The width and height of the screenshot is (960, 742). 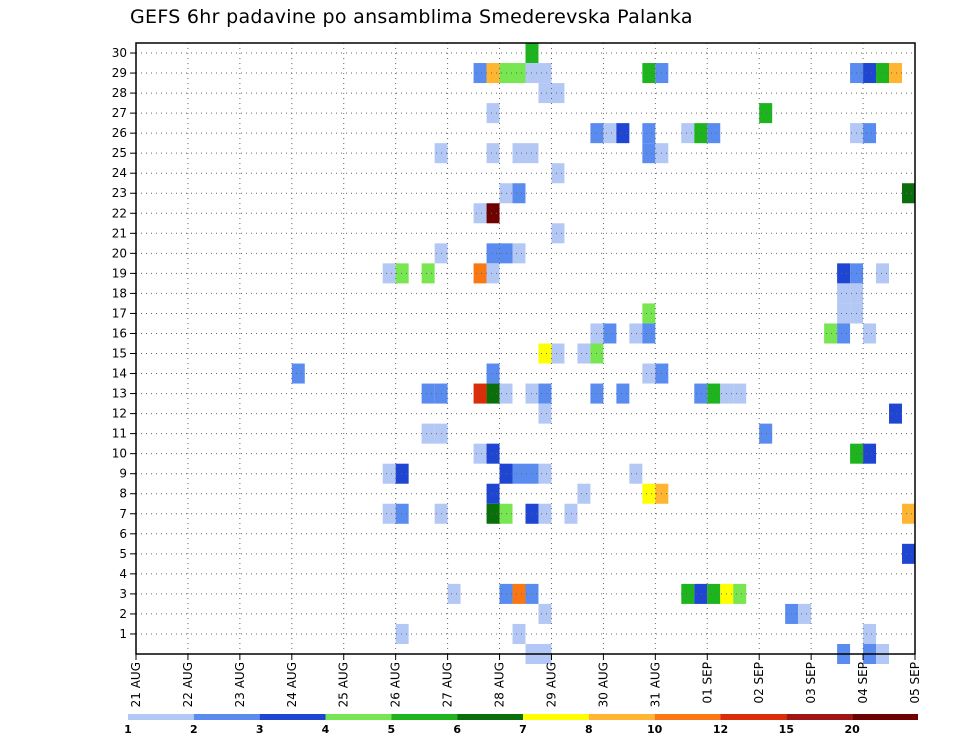 What do you see at coordinates (292, 684) in the screenshot?
I see `x-tick-label: 24 AUG` at bounding box center [292, 684].